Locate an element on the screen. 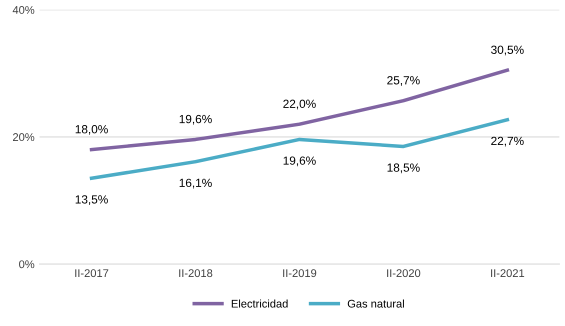 The height and width of the screenshot is (326, 565). x-tick-label: II-2020 is located at coordinates (403, 273).